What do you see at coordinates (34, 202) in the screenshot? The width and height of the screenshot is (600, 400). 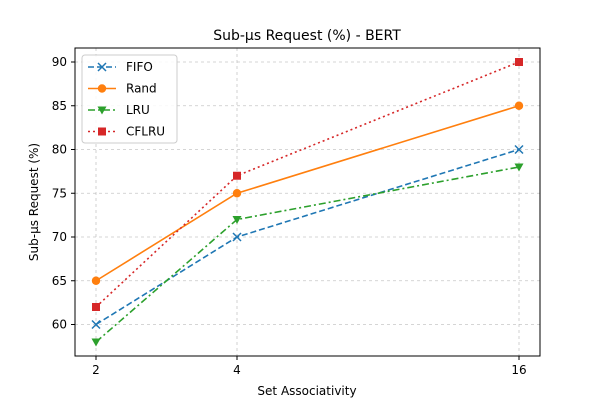 I see `y-axis-title: Sub-µs Request (%)` at bounding box center [34, 202].